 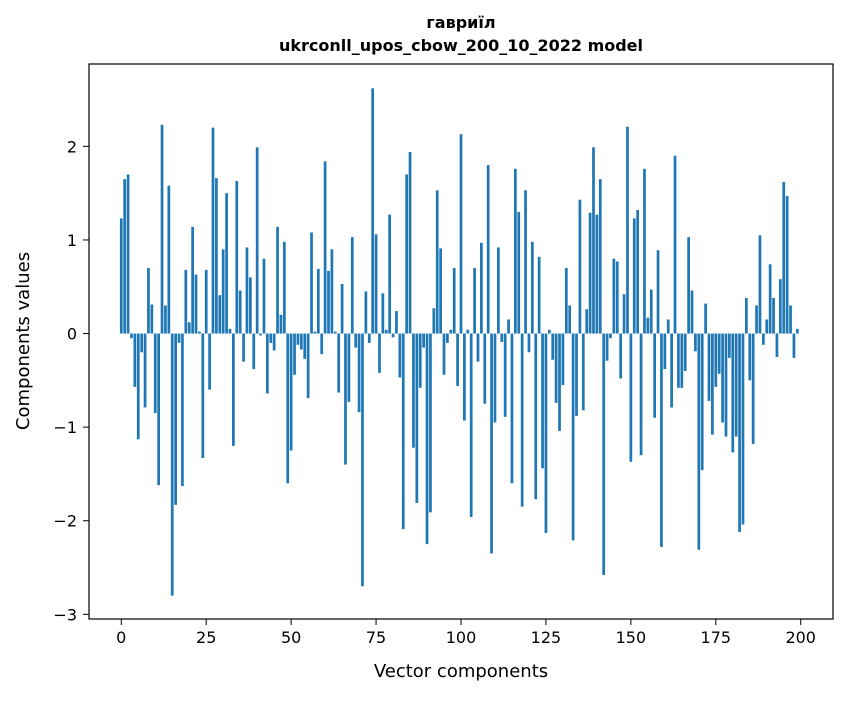 I want to click on x-tick-label: 125, so click(x=546, y=637).